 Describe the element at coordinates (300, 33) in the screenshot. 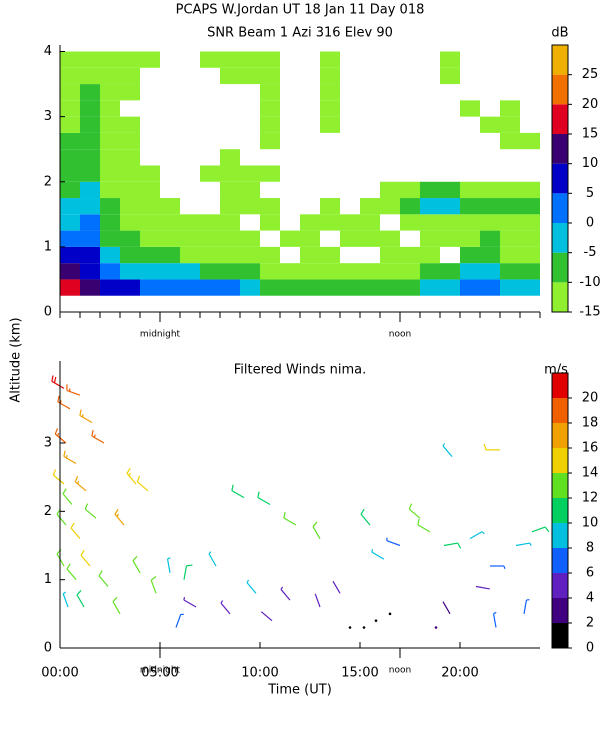

I see `chart-subtitle: SNR Beam 1 Azi 316 Elev 90` at that location.